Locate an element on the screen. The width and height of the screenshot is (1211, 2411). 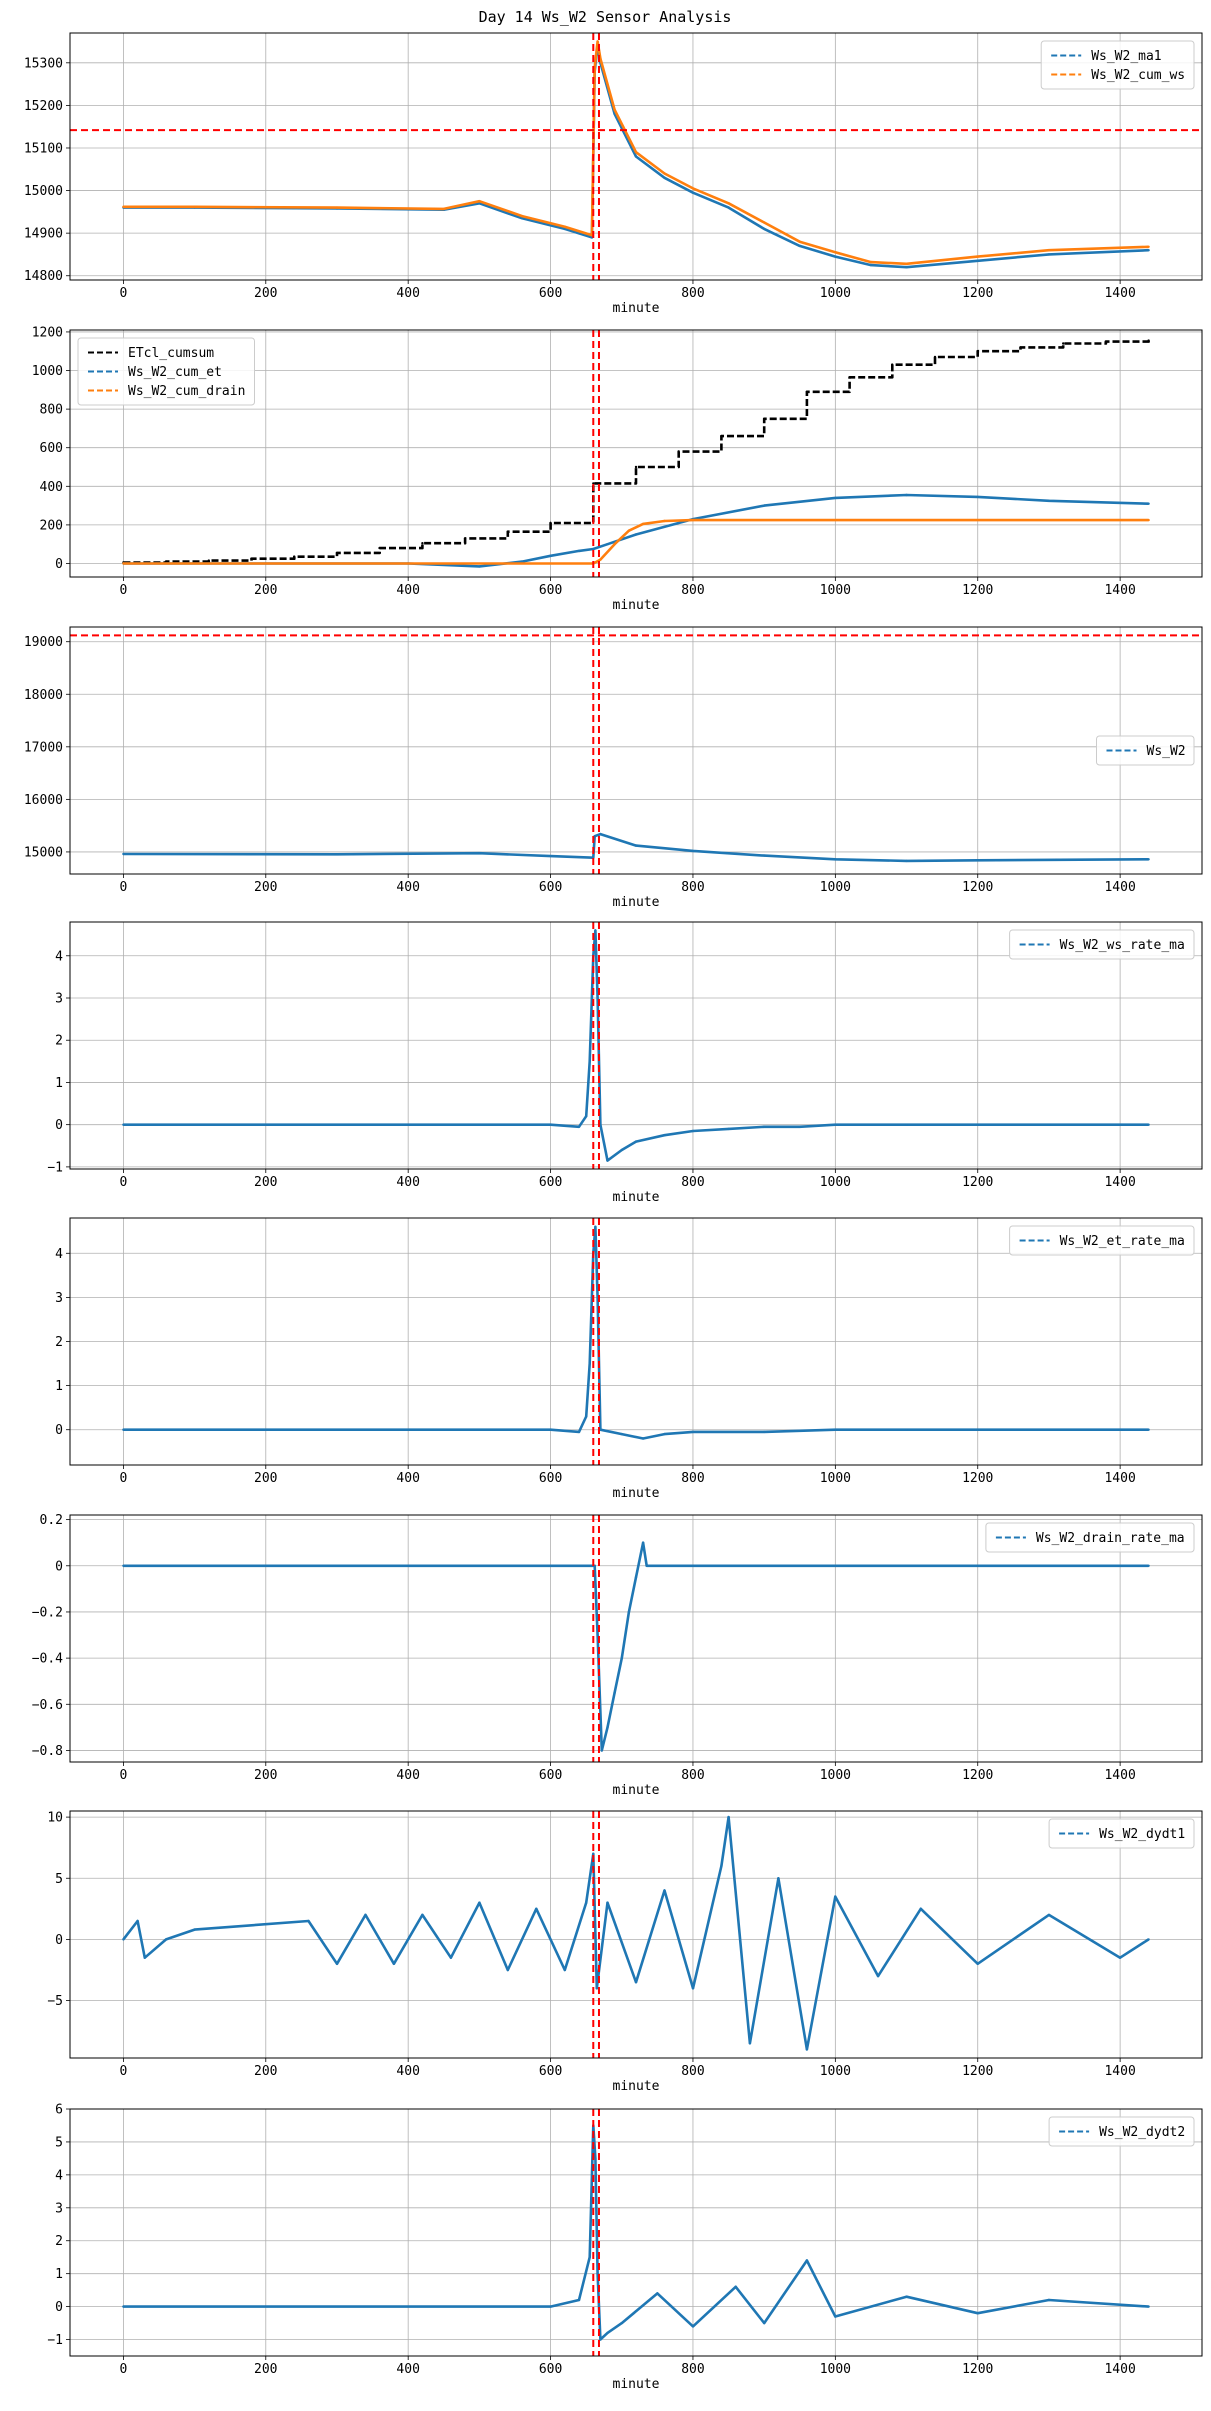
y-tick-label: 4 is located at coordinates (59, 2175).